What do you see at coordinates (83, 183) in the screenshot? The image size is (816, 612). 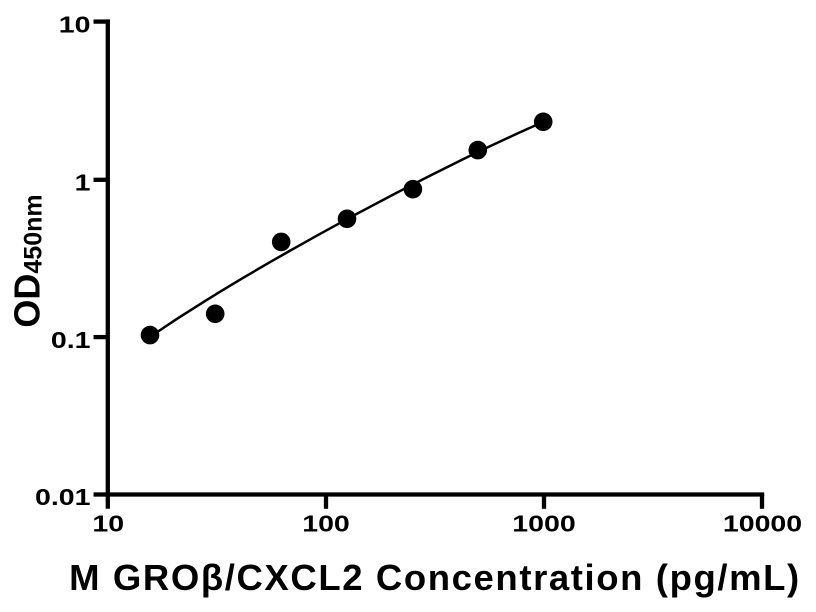 I see `svg-text: 1` at bounding box center [83, 183].